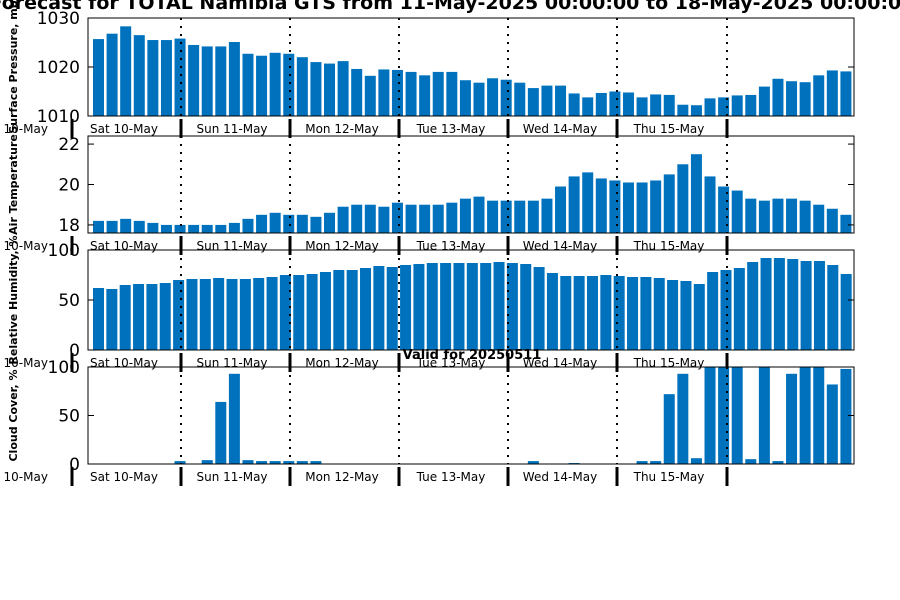  Describe the element at coordinates (69, 301) in the screenshot. I see `y-tick-label: 50` at that location.